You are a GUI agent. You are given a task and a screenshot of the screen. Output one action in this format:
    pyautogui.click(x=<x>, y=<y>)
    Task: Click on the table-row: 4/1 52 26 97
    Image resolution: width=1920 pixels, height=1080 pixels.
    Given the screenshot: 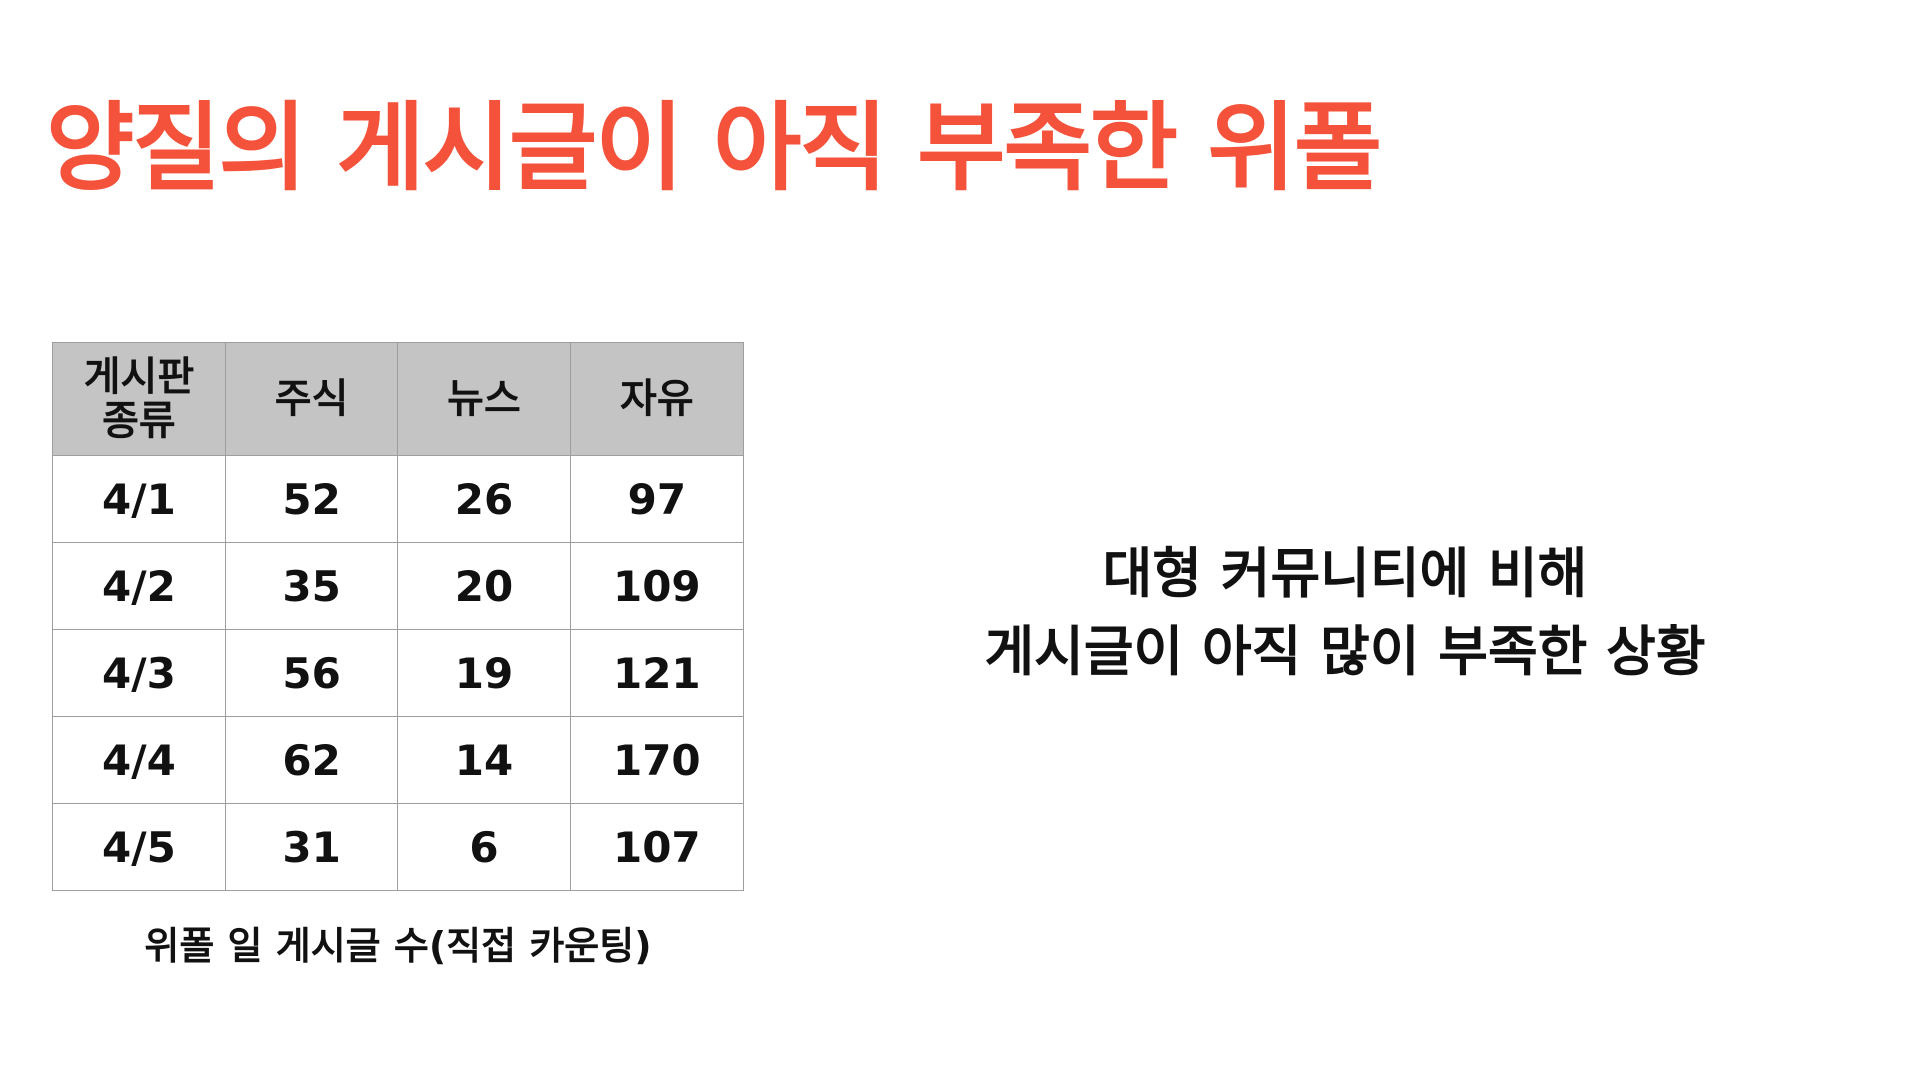 What is the action you would take?
    pyautogui.click(x=398, y=499)
    